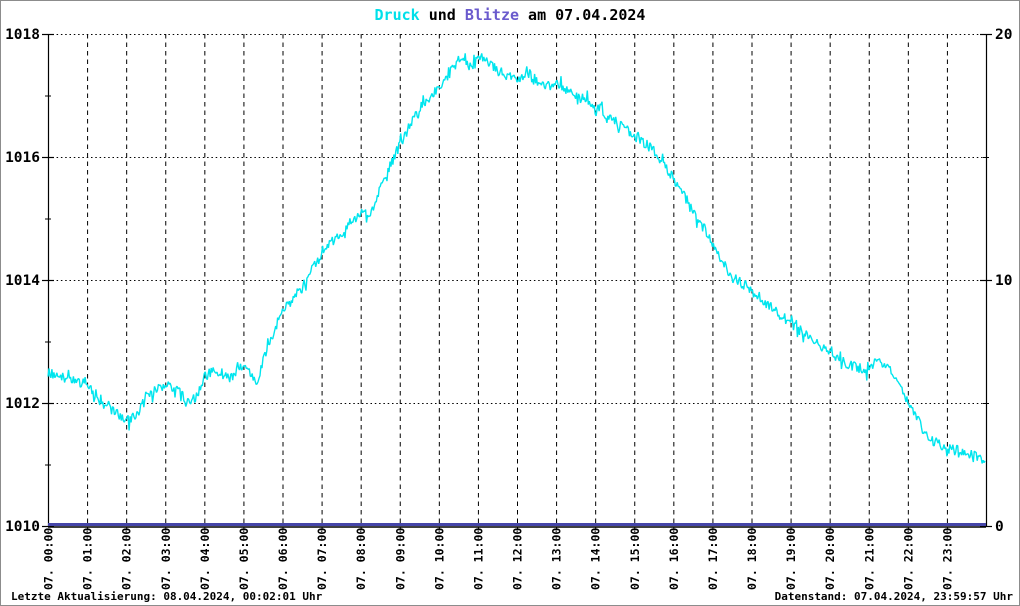 This screenshot has height=606, width=1020. I want to click on x-axis-label: 07. 07:00, so click(322, 559).